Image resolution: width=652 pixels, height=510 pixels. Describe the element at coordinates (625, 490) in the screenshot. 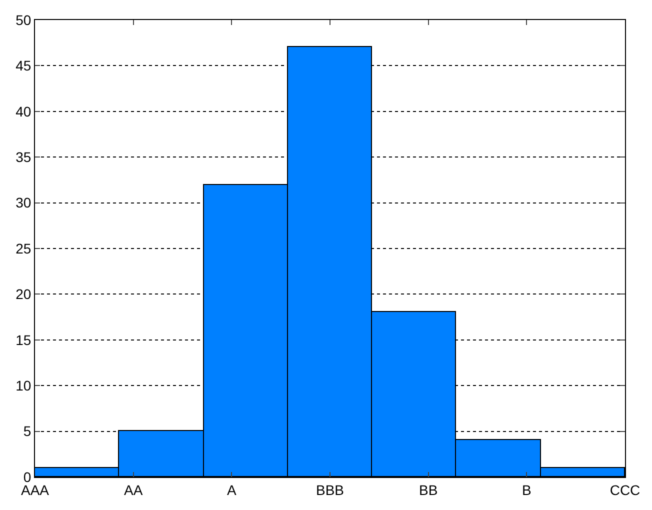

I see `x-tick-label: CCC` at that location.